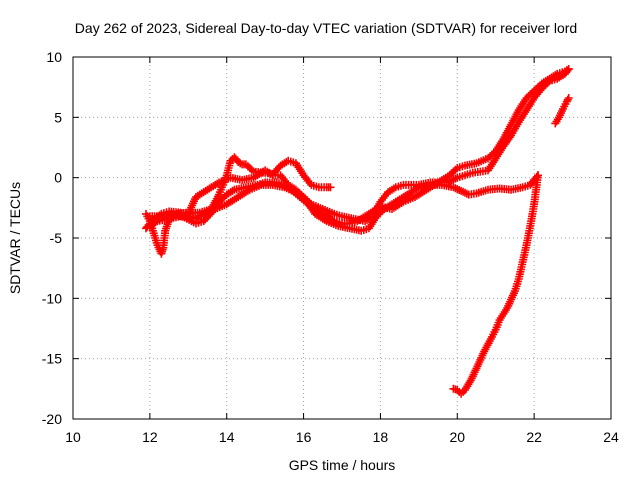 Image resolution: width=640 pixels, height=485 pixels. Describe the element at coordinates (381, 437) in the screenshot. I see `x-tick-label: 18` at that location.